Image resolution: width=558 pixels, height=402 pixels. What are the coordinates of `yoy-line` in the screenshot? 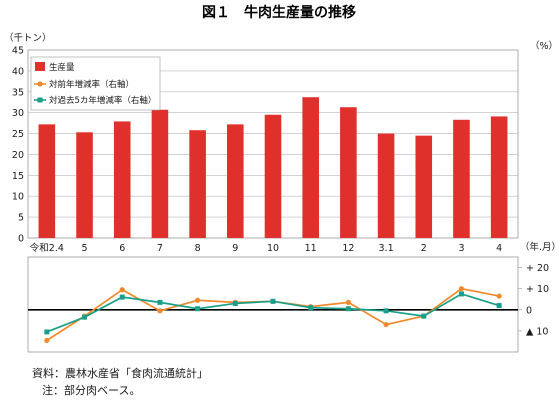 It's located at (273, 314).